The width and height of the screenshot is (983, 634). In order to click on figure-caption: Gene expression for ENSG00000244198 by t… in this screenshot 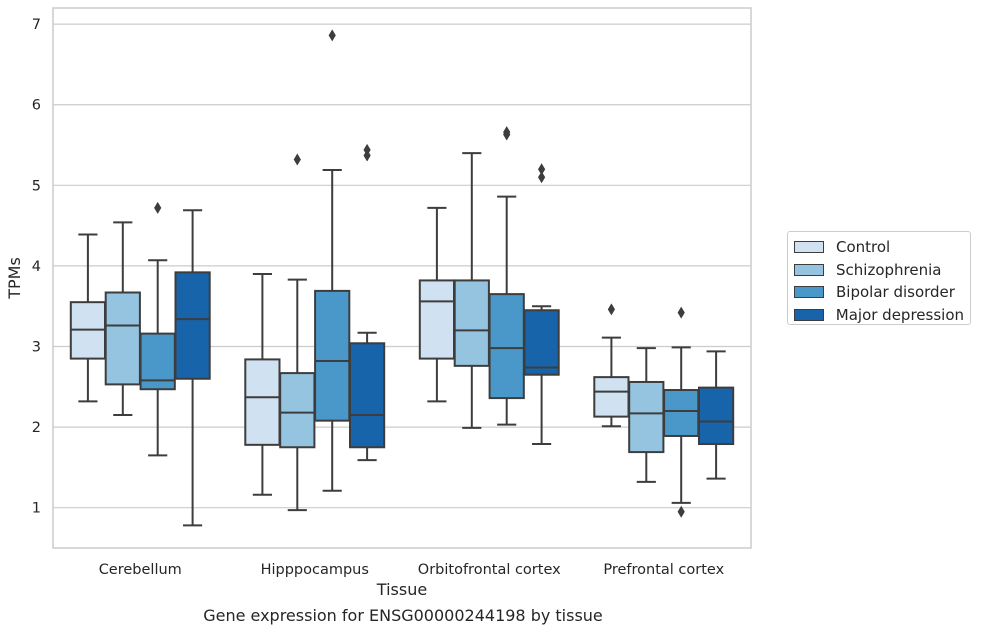, I will do `click(403, 615)`.